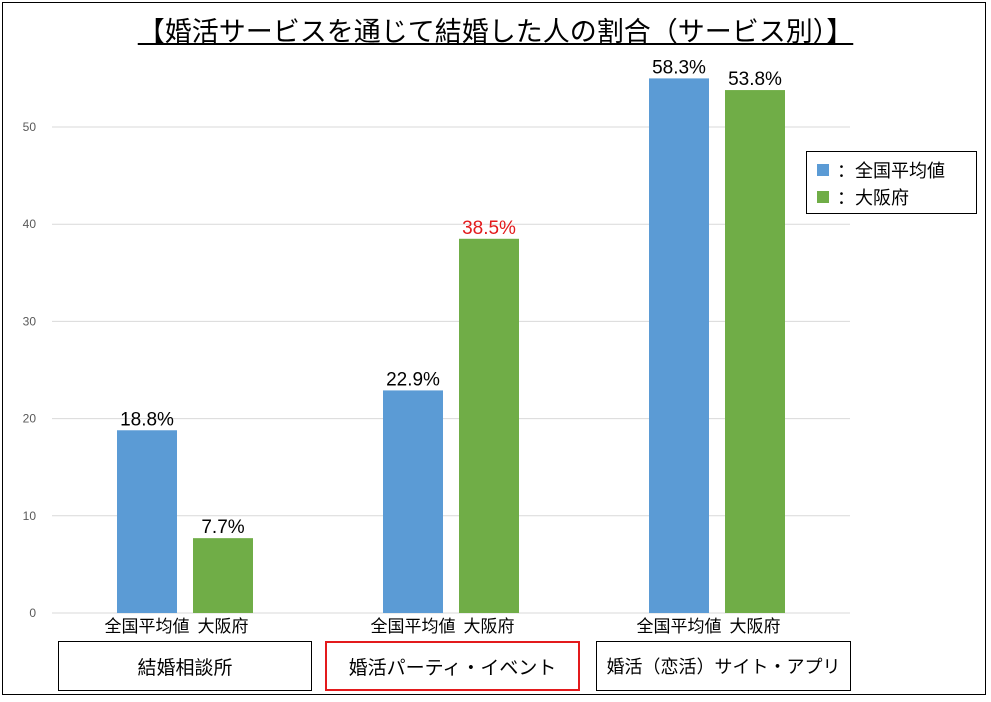 The image size is (991, 702). I want to click on y-tick-label: 0, so click(32, 613).